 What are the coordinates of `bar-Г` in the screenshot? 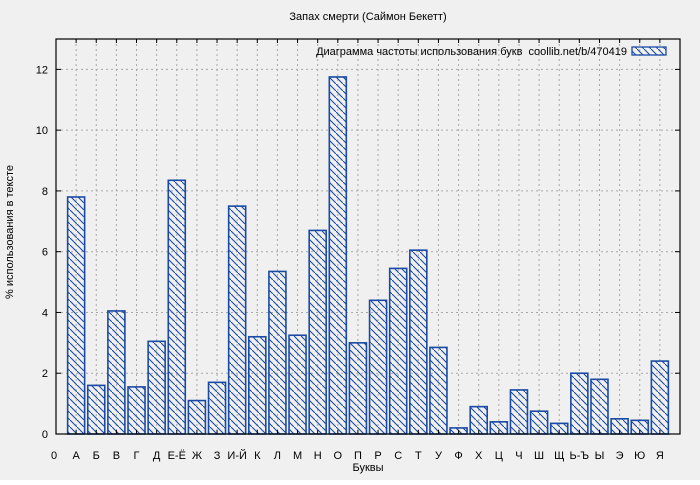 It's located at (136, 410).